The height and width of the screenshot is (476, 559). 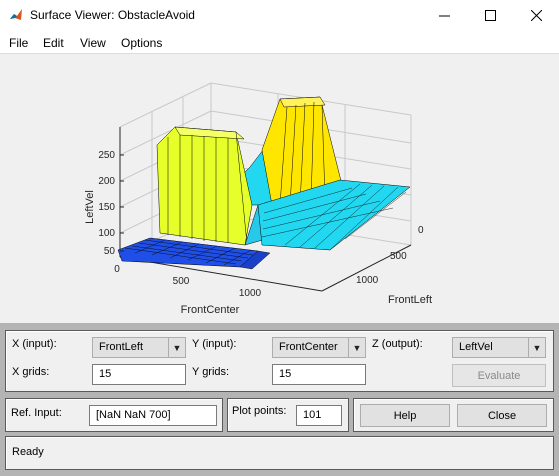 What do you see at coordinates (405, 415) in the screenshot?
I see `help-button: Help` at bounding box center [405, 415].